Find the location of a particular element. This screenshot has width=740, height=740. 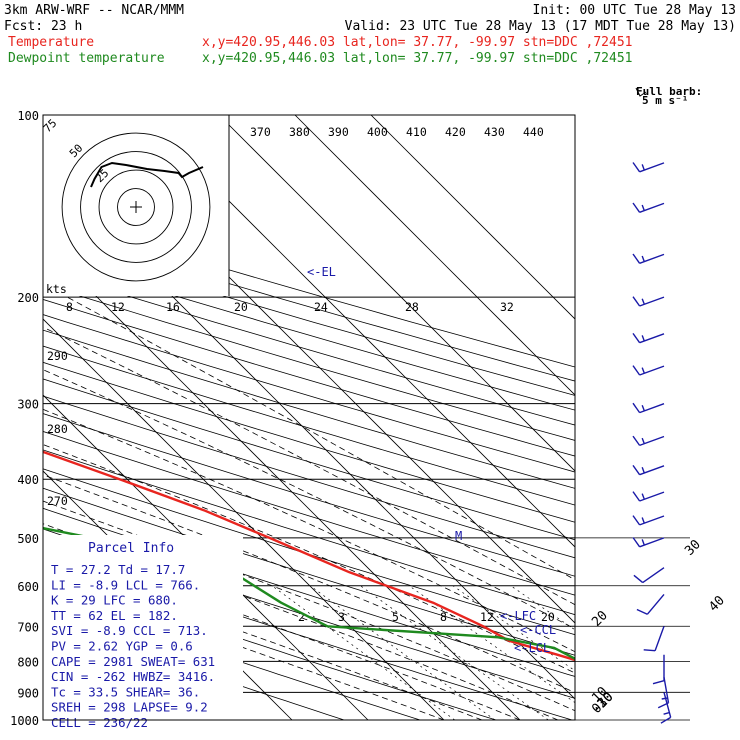

mixing-ratio-label: 8 is located at coordinates (443, 617).